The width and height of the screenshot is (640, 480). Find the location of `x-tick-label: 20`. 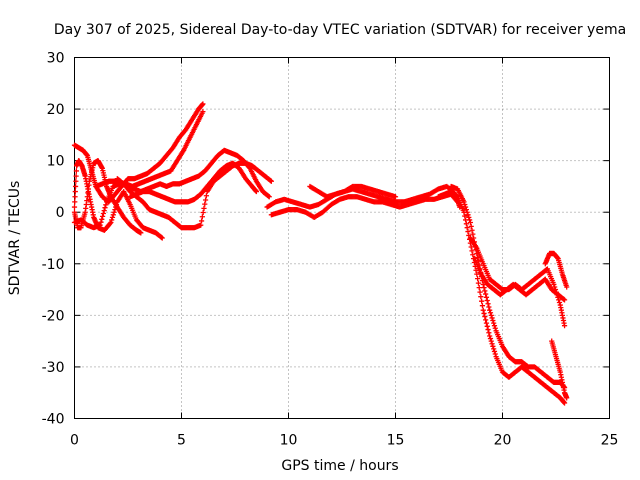

x-tick-label: 20 is located at coordinates (503, 441).